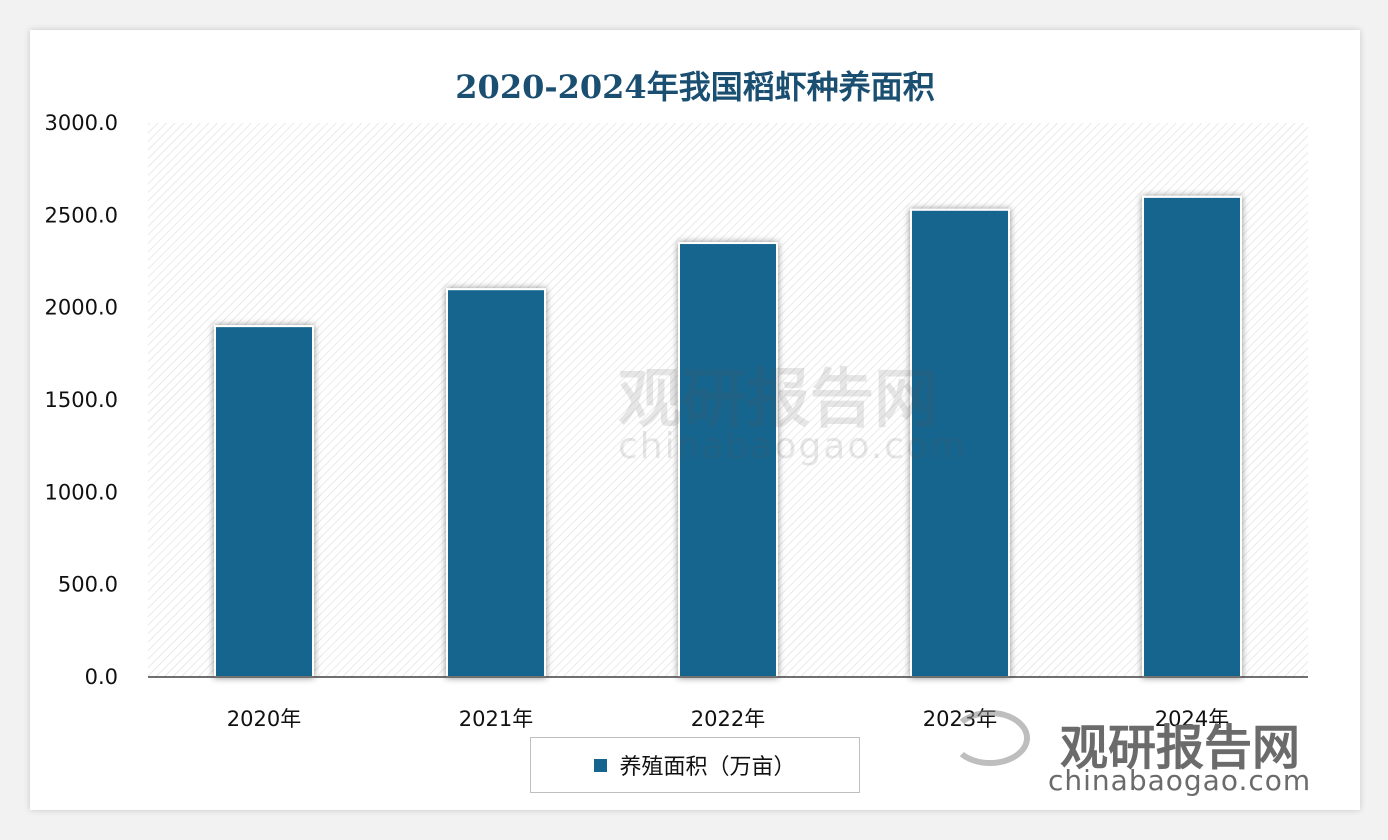 The image size is (1388, 840). Describe the element at coordinates (1180, 780) in the screenshot. I see `watermark-site: chinabaogao.com` at that location.